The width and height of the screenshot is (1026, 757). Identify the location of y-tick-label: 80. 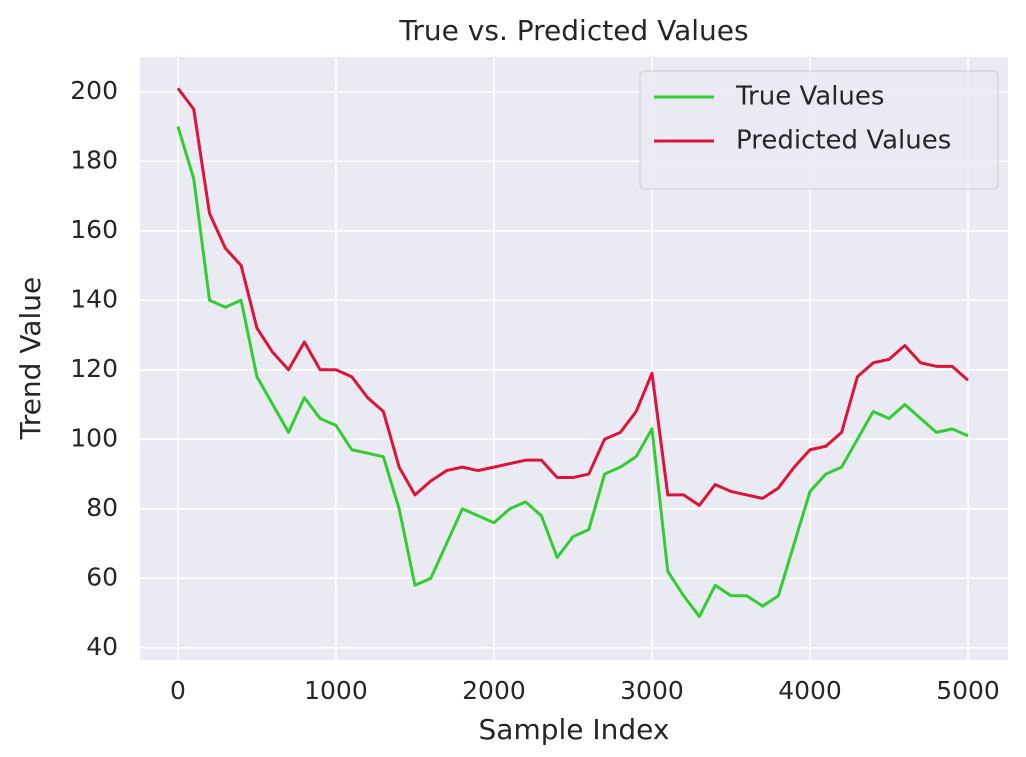
(102, 507).